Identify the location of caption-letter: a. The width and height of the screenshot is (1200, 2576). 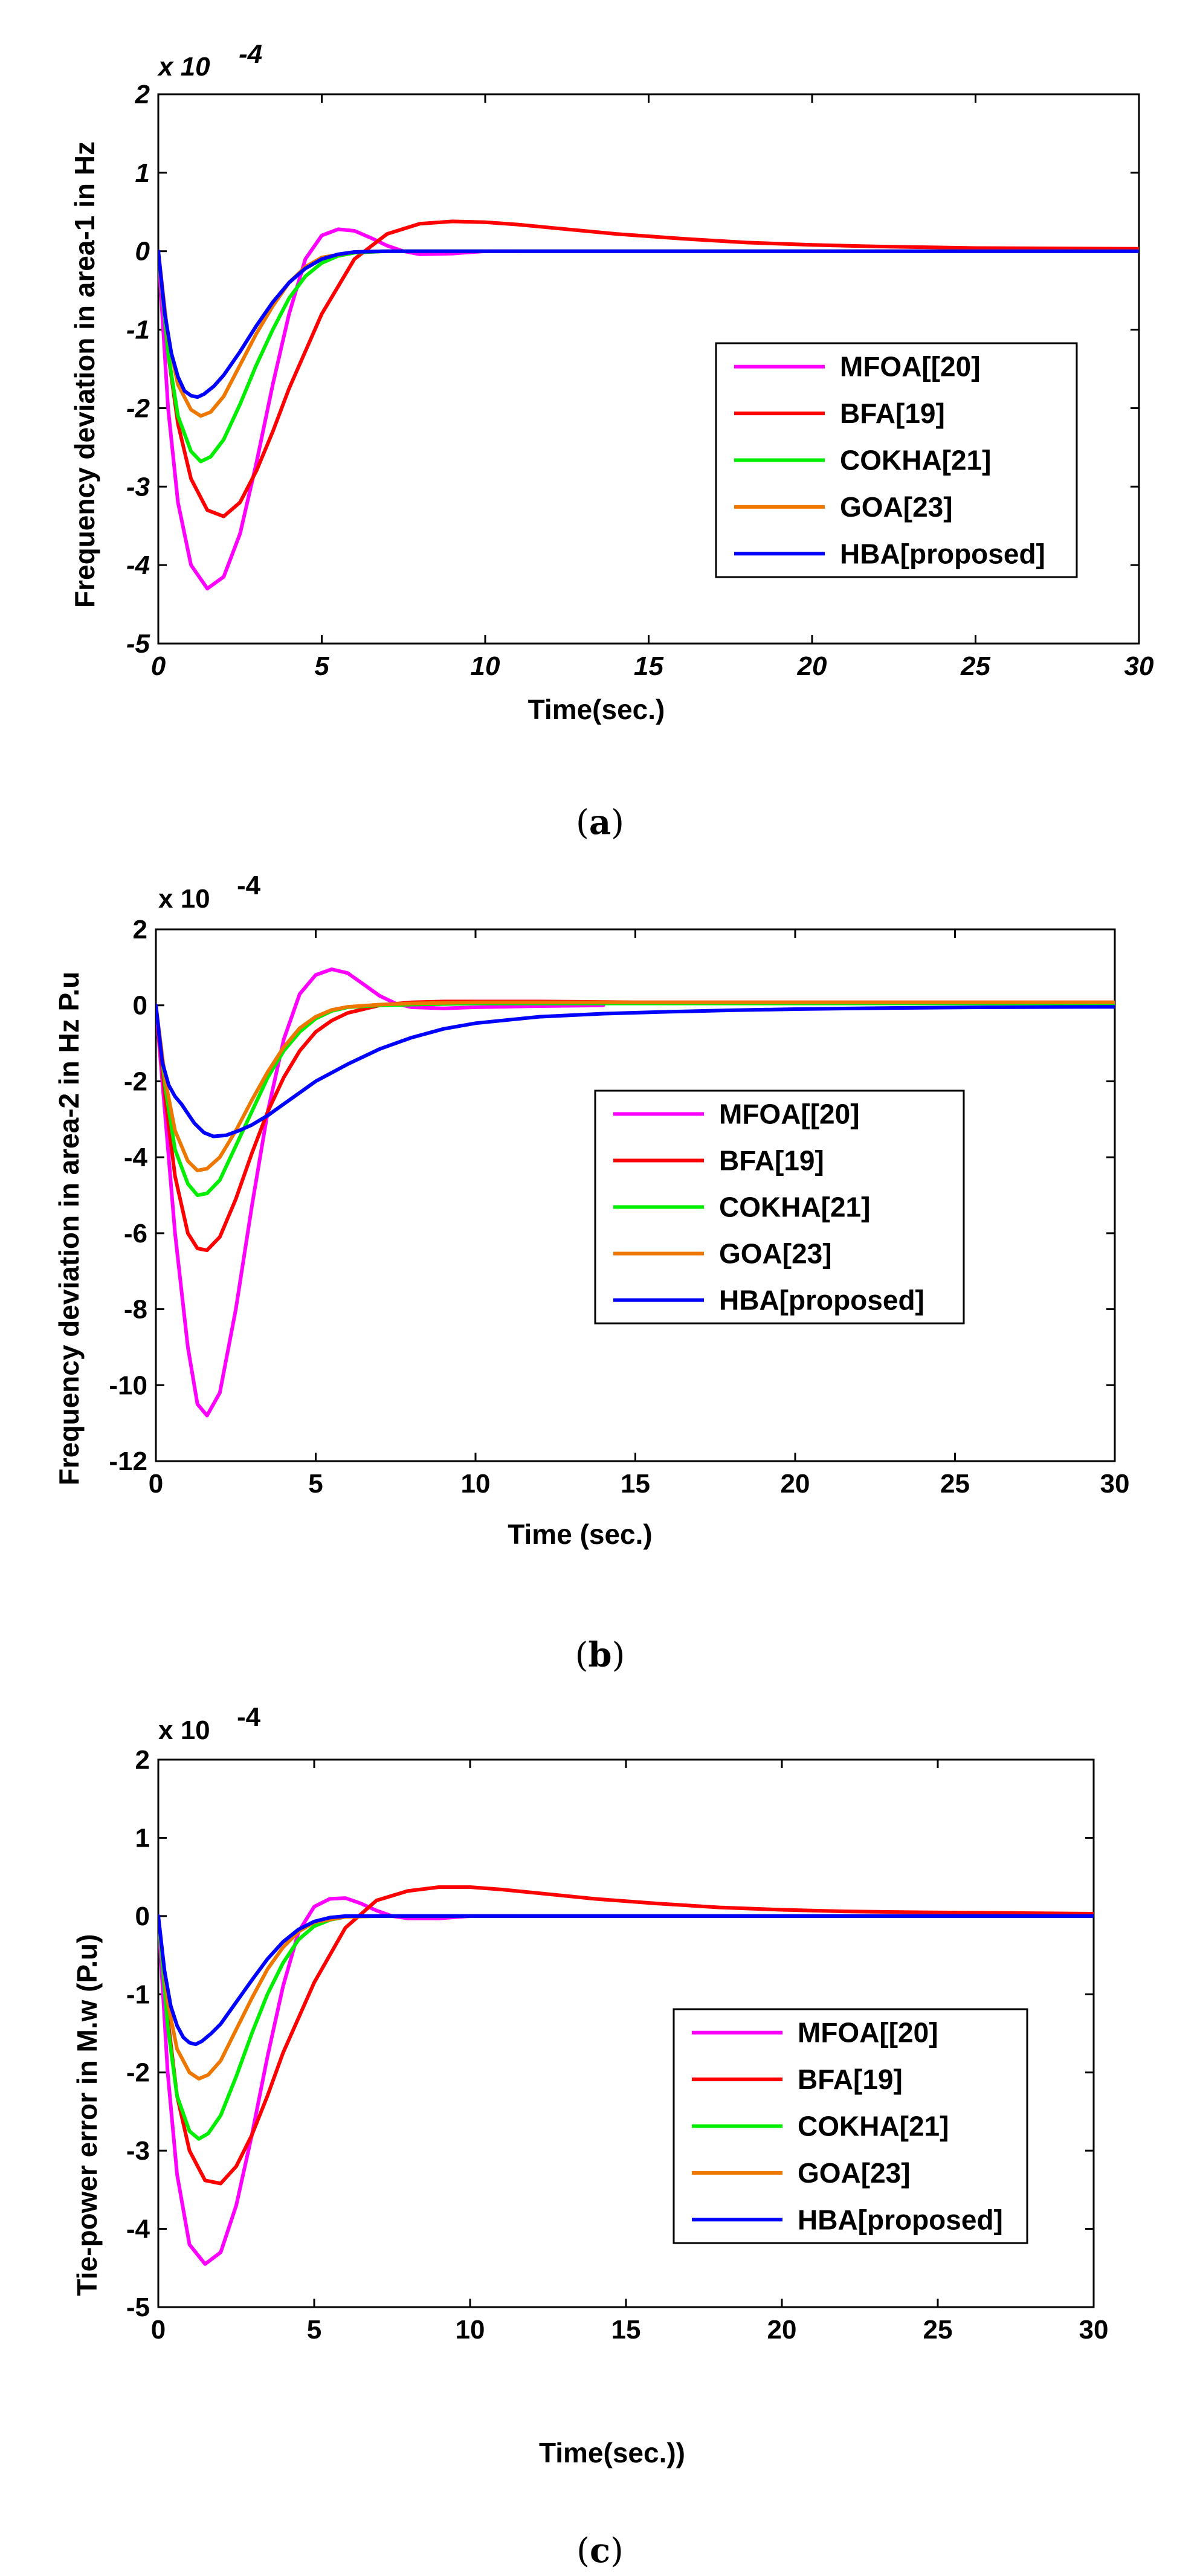
(600, 822).